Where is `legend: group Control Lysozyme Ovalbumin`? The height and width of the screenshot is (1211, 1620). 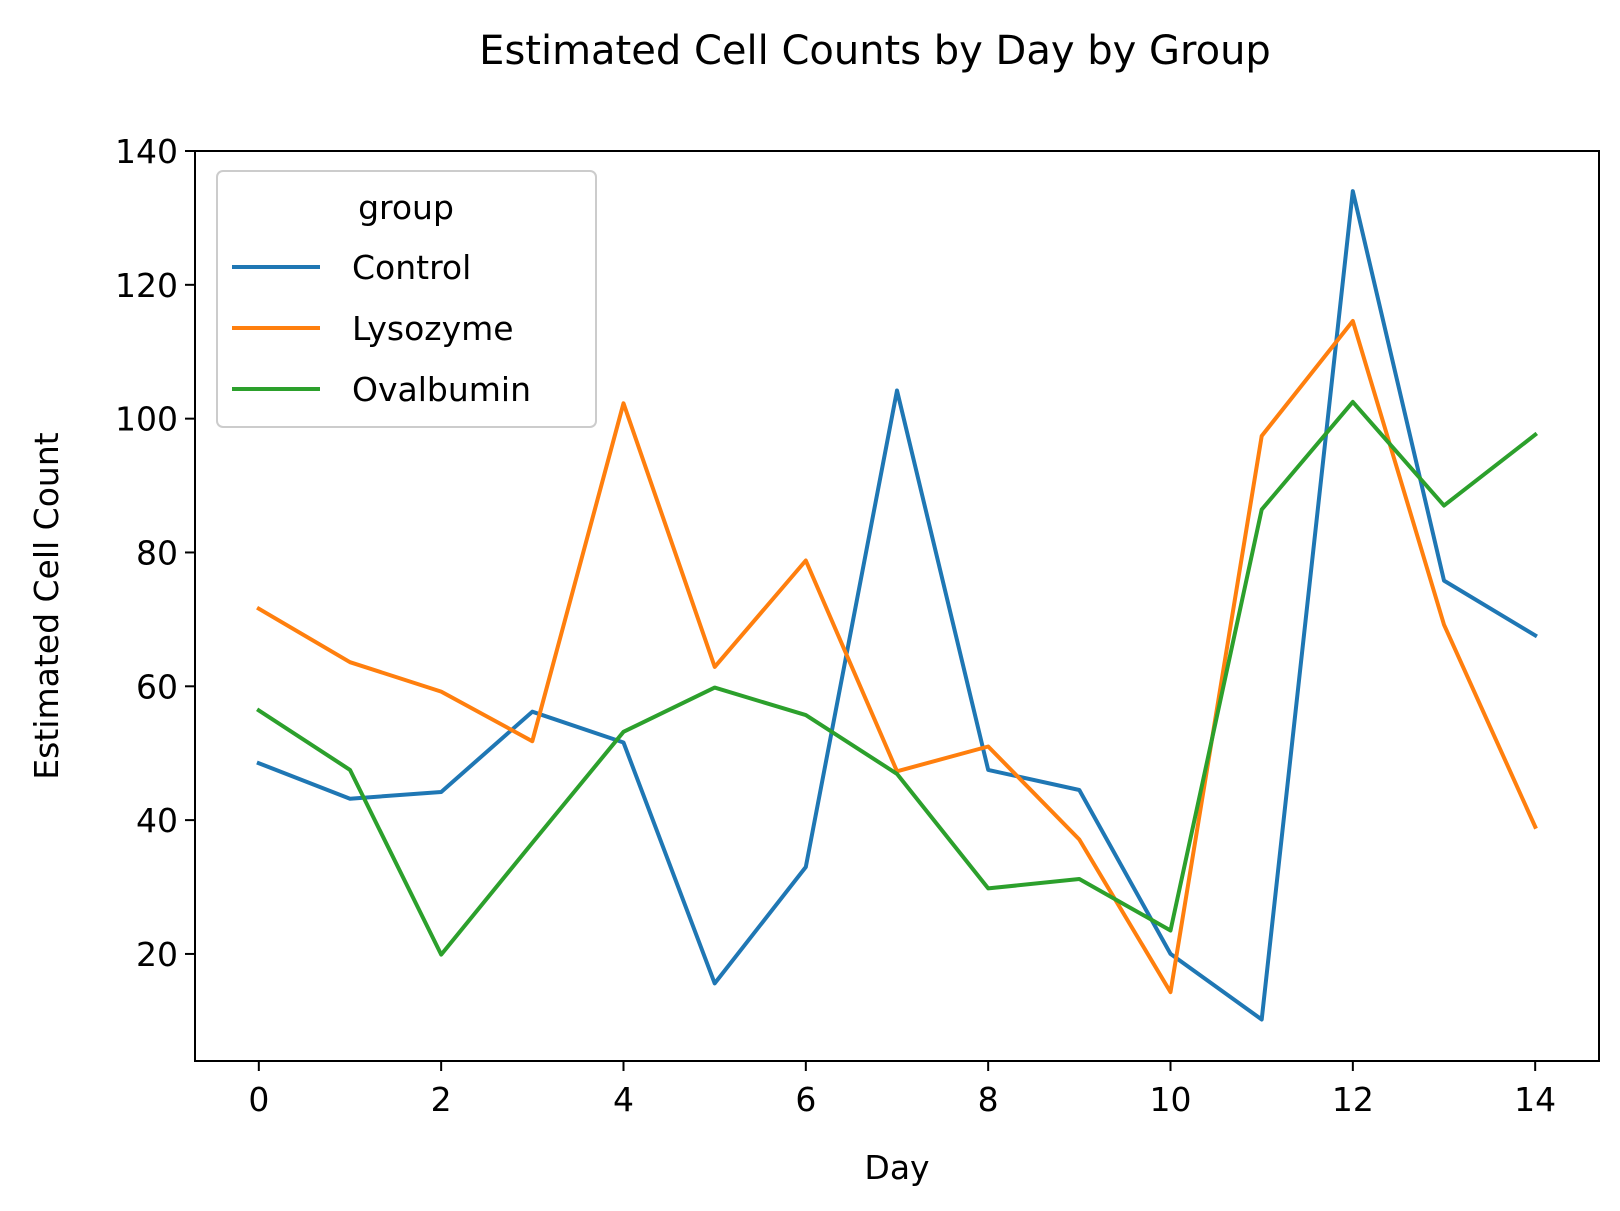
legend: group Control Lysozyme Ovalbumin is located at coordinates (406, 299).